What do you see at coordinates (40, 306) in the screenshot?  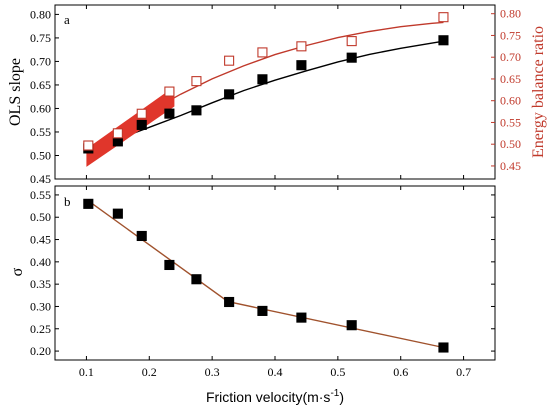 I see `y-tick-label: 0.30` at bounding box center [40, 306].